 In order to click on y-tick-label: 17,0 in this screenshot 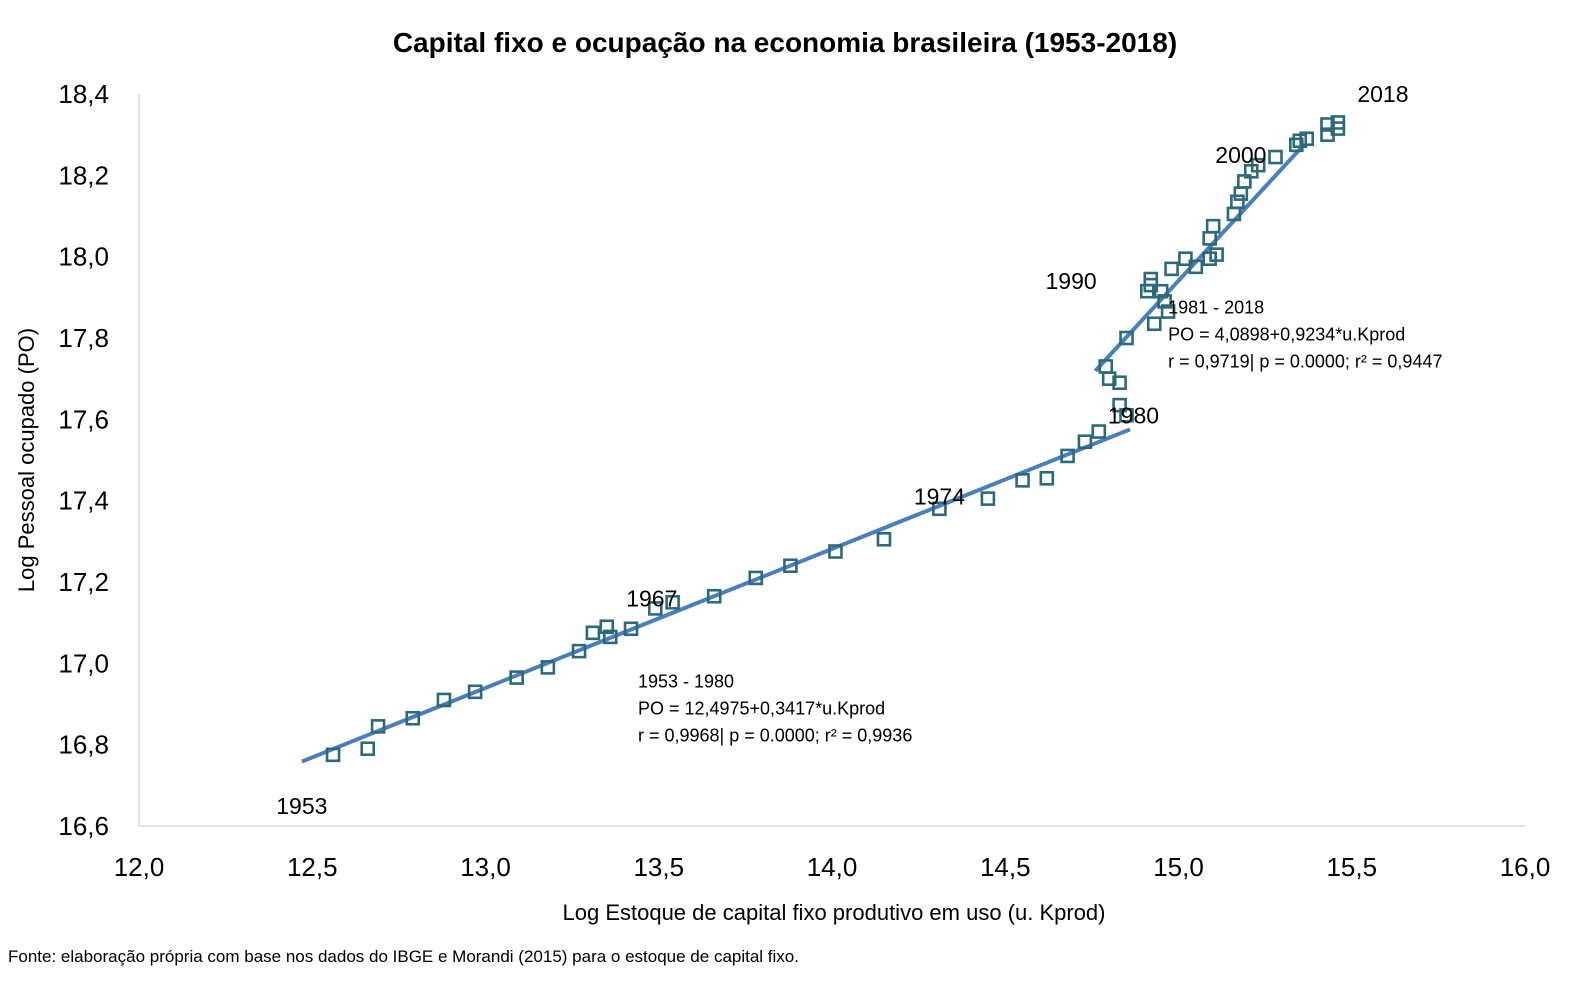, I will do `click(83, 663)`.